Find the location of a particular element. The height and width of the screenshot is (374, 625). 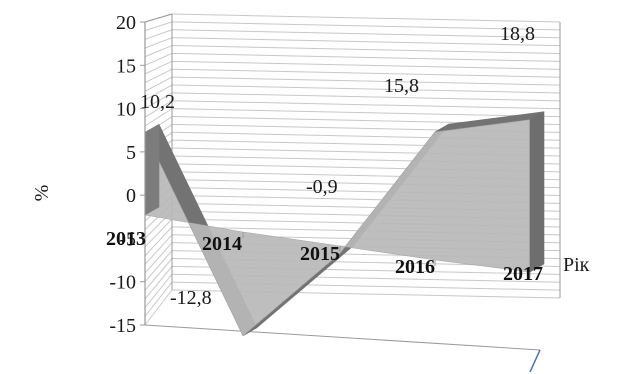

y-tick-label: 0 is located at coordinates (131, 196).